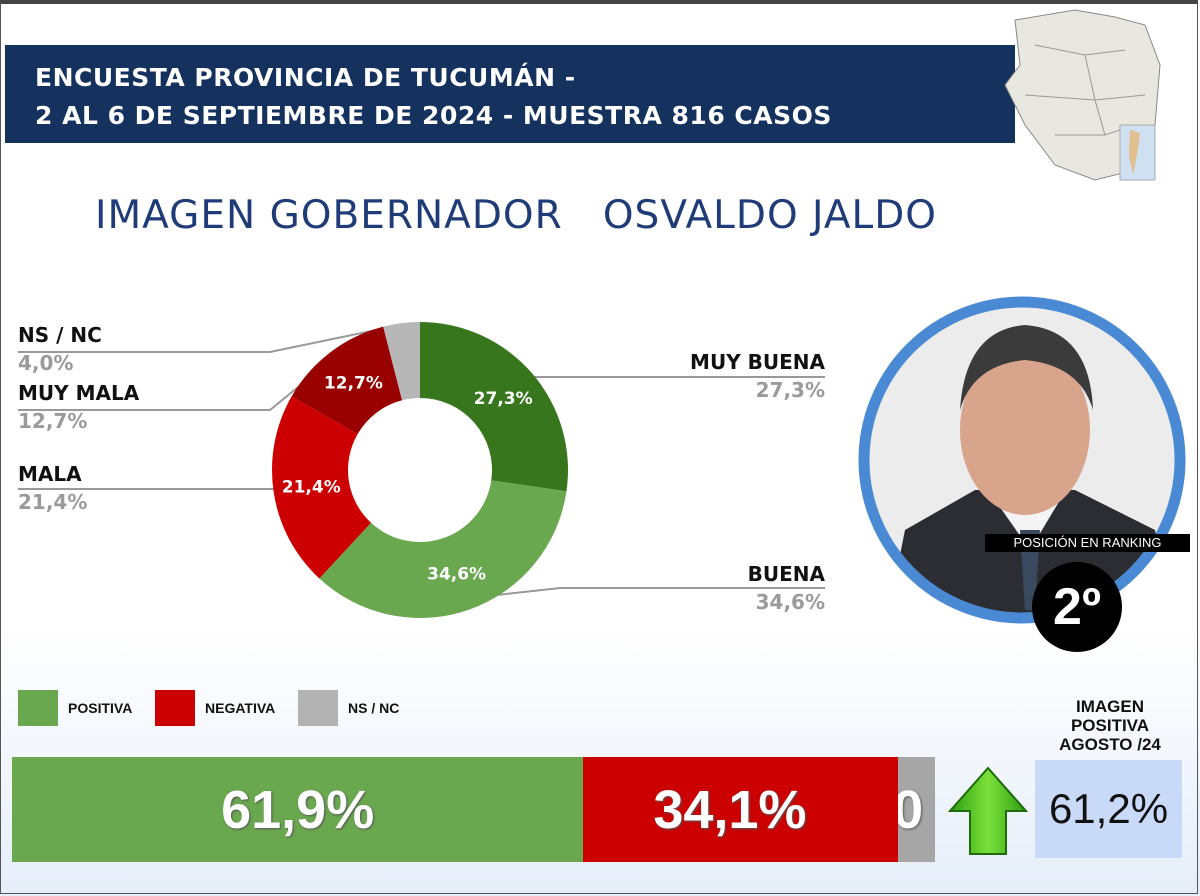  What do you see at coordinates (911, 809) in the screenshot?
I see `bar-label: 4,0` at bounding box center [911, 809].